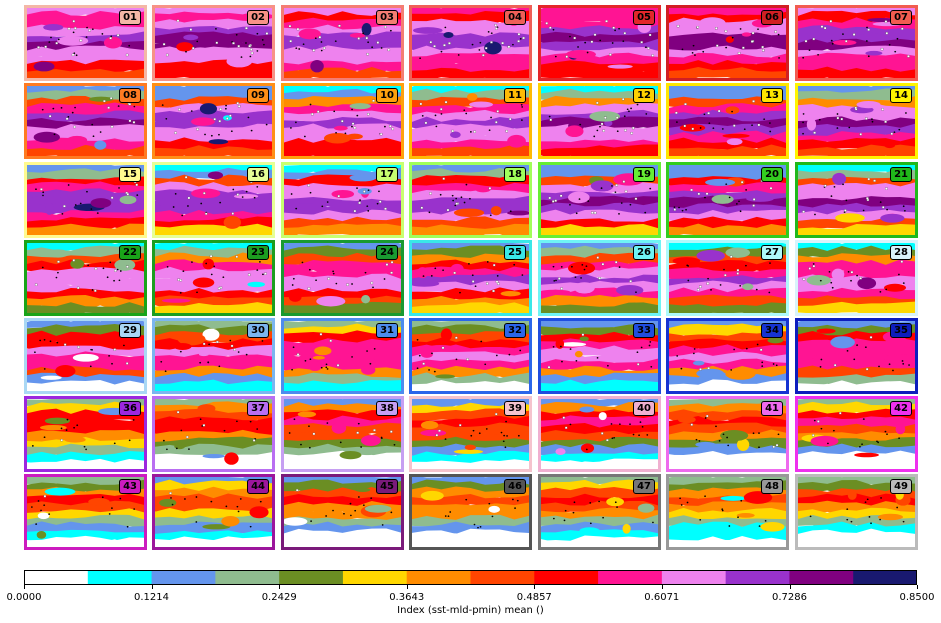 This screenshot has width=941, height=623. I want to click on colorbar-tick-label: 0.1214, so click(151, 597).